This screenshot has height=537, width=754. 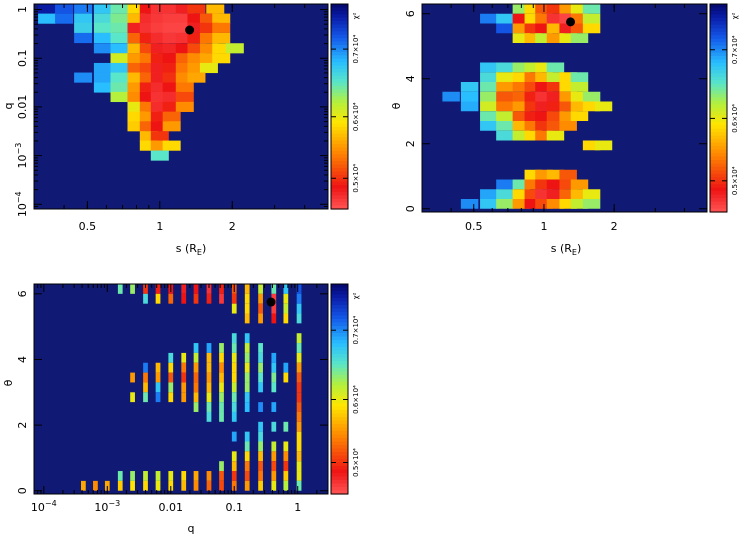 What do you see at coordinates (199, 252) in the screenshot?
I see `x-axis-label-subscript: E` at bounding box center [199, 252].